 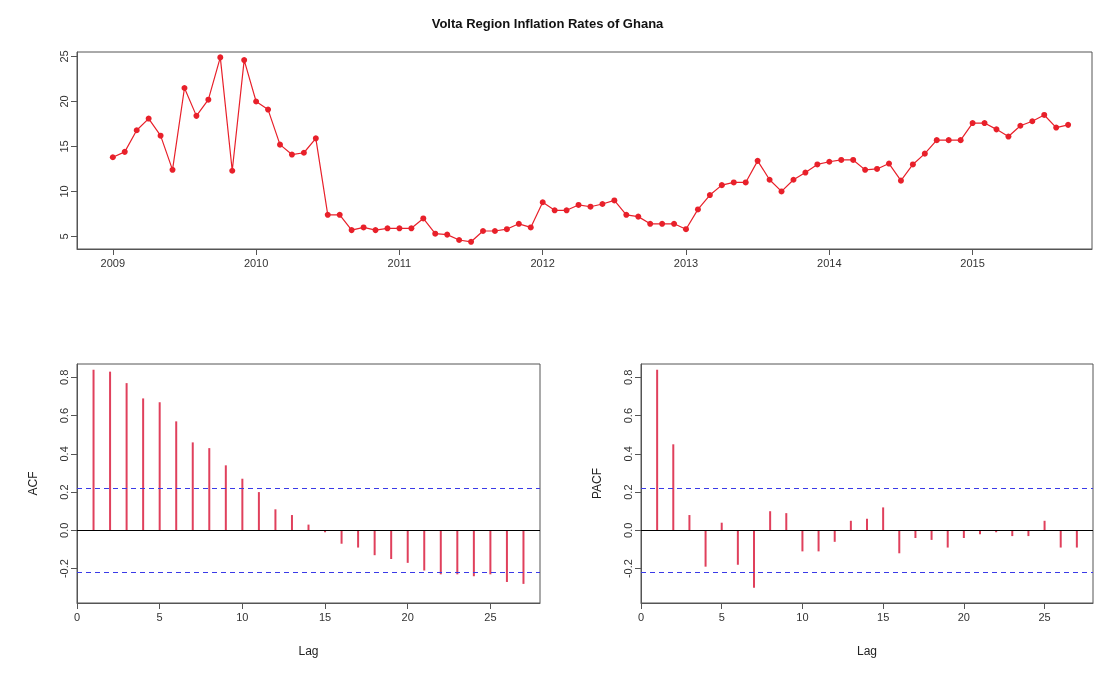 I want to click on x-tick-label: 2009, so click(x=113, y=262).